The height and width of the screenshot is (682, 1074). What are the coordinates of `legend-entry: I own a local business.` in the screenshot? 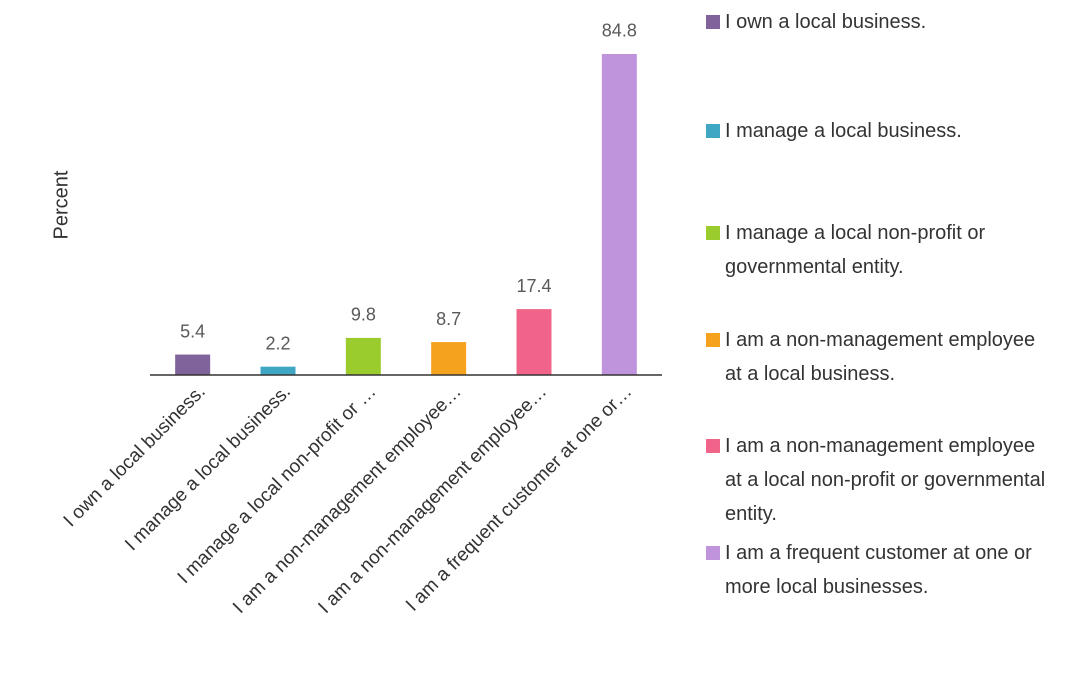 It's located at (878, 22).